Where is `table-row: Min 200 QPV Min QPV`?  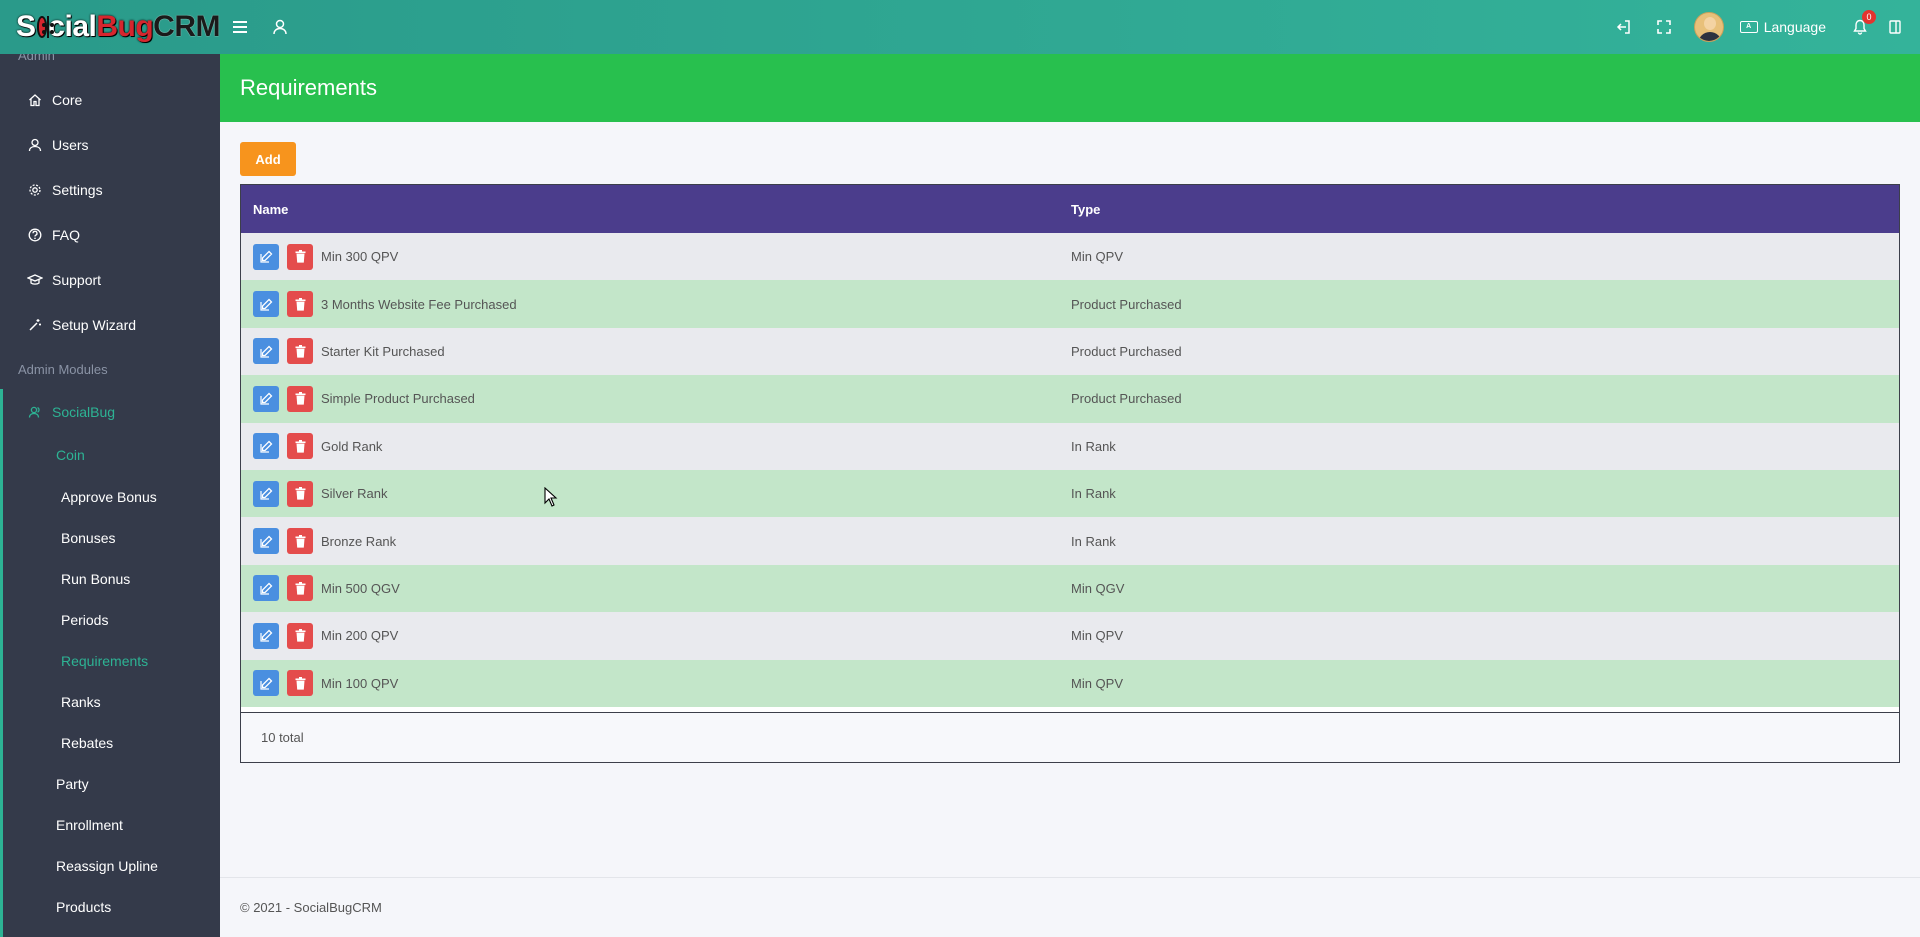
table-row: Min 200 QPV Min QPV is located at coordinates (1070, 636).